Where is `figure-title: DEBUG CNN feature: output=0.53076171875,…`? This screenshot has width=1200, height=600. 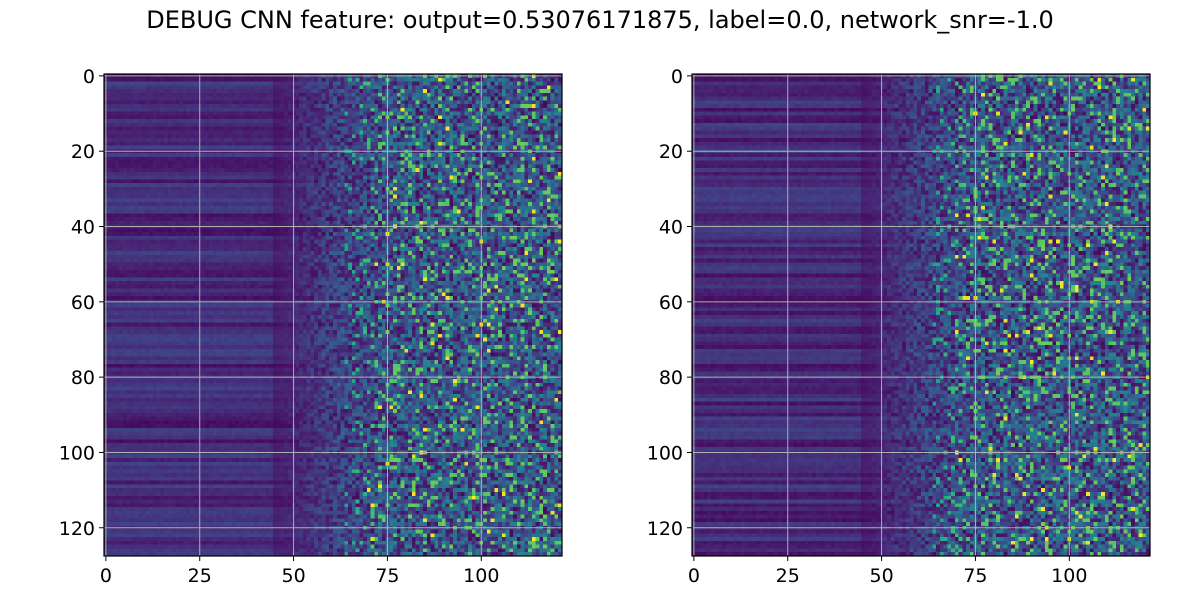
figure-title: DEBUG CNN feature: output=0.53076171875,… is located at coordinates (600, 20).